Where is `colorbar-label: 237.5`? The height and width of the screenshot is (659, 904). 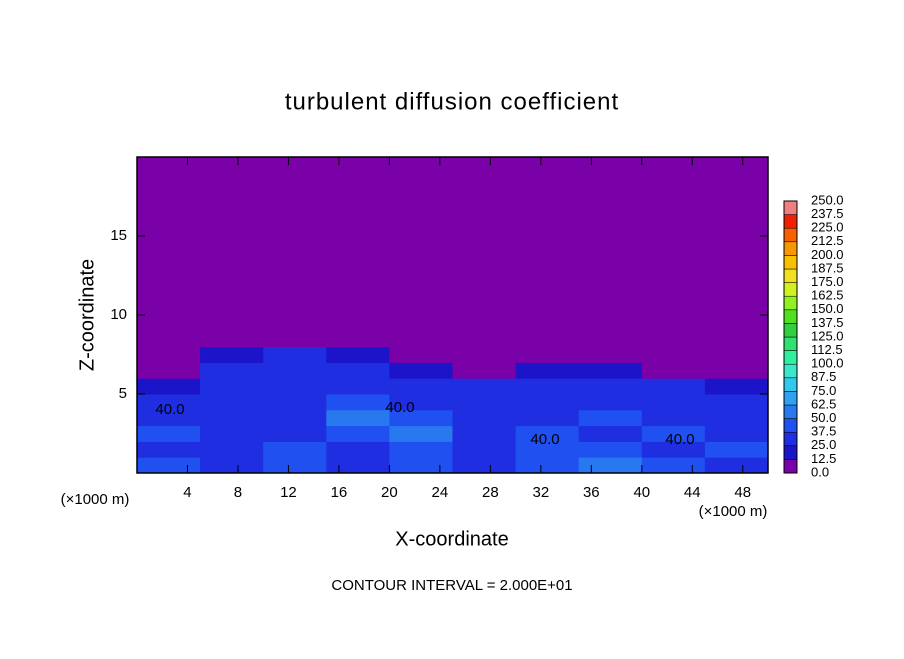 colorbar-label: 237.5 is located at coordinates (827, 213).